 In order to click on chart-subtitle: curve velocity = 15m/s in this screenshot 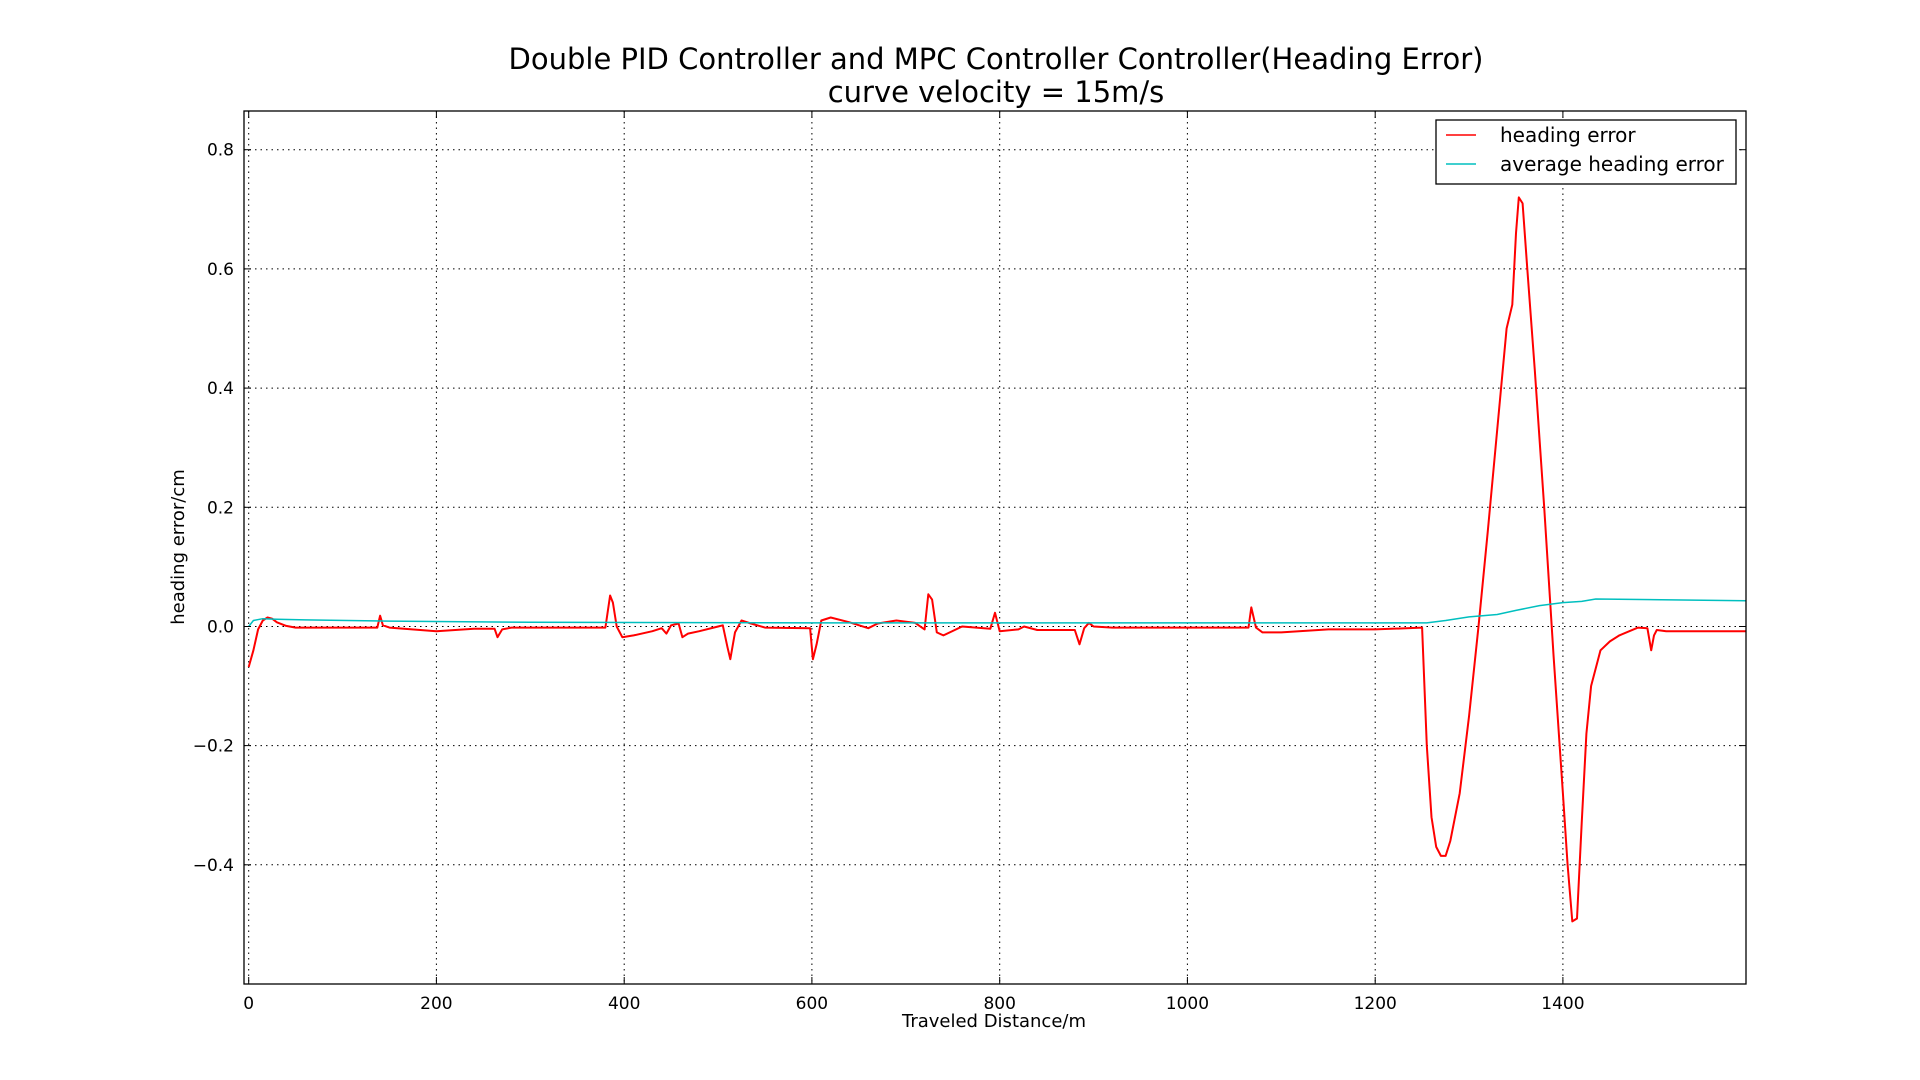, I will do `click(996, 92)`.